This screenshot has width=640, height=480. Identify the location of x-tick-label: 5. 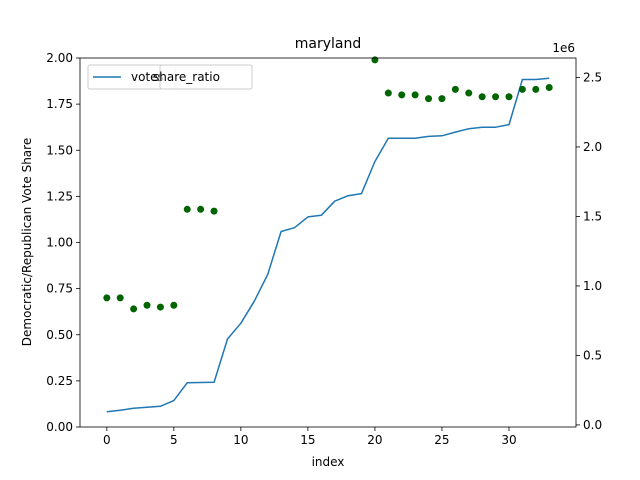
(174, 440).